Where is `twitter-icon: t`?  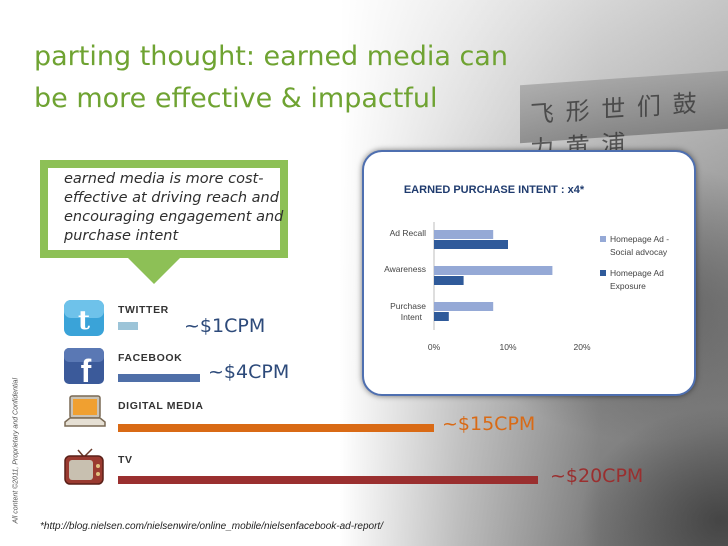 twitter-icon: t is located at coordinates (84, 318).